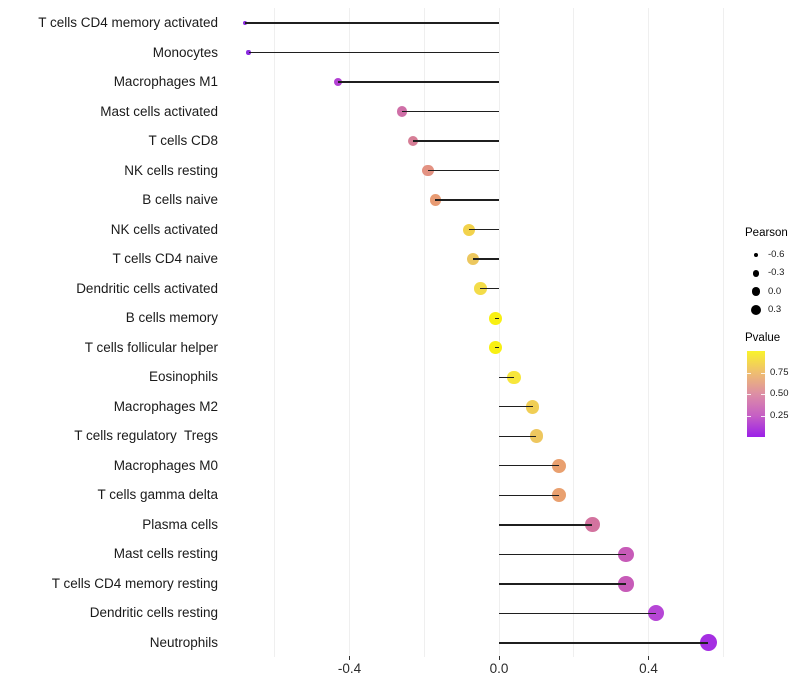 The height and width of the screenshot is (700, 800). I want to click on y-axis-label: Macrophages M2, so click(165, 406).